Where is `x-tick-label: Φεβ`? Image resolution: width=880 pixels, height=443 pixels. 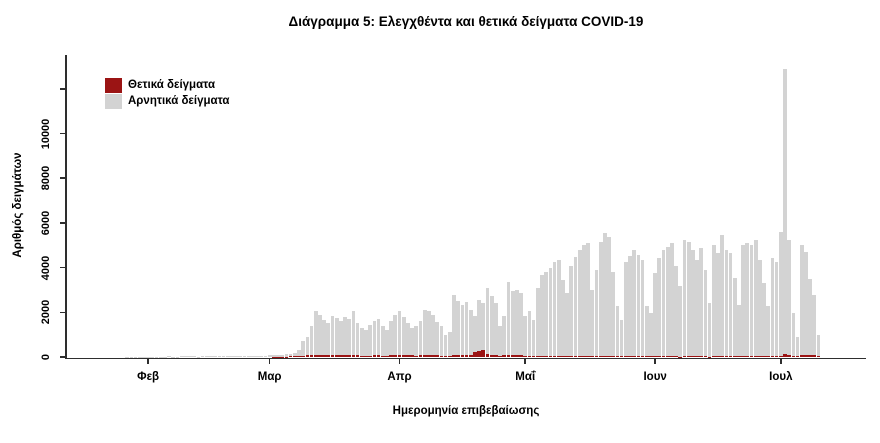
x-tick-label: Φεβ is located at coordinates (148, 377).